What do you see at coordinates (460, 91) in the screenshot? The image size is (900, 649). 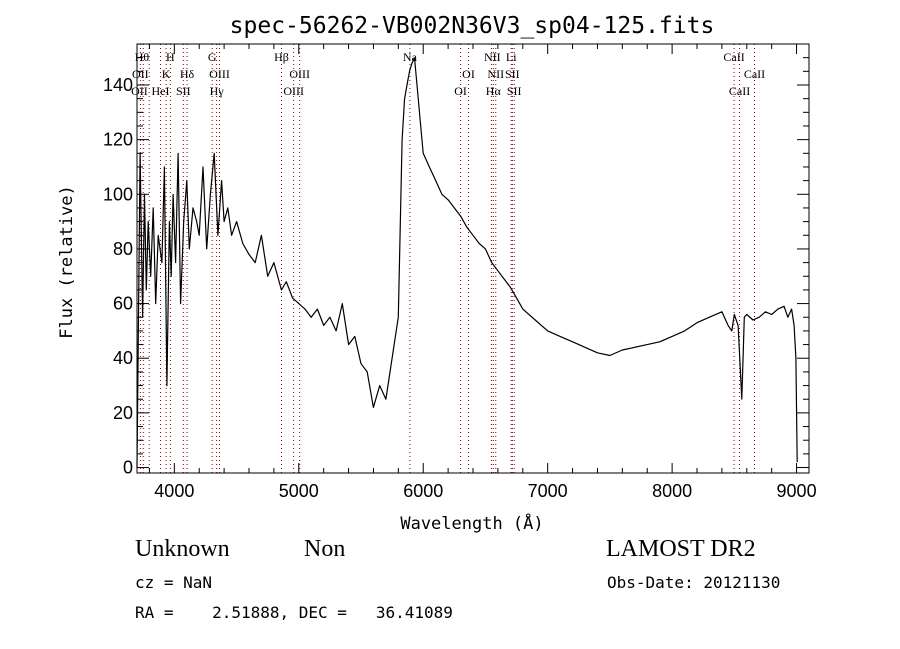 I see `marker-label-oi-r2-5: OI` at bounding box center [460, 91].